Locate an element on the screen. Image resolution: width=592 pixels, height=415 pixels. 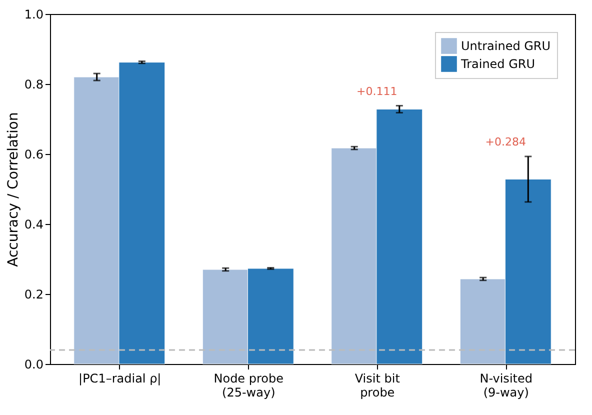
annotation: +0.284 is located at coordinates (505, 142).